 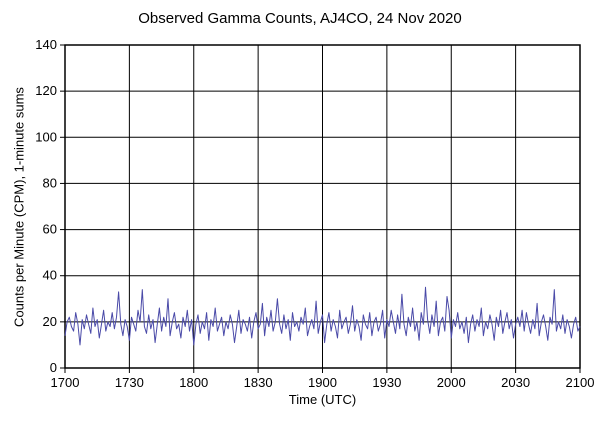 What do you see at coordinates (50, 229) in the screenshot?
I see `y-tick-label: 60` at bounding box center [50, 229].